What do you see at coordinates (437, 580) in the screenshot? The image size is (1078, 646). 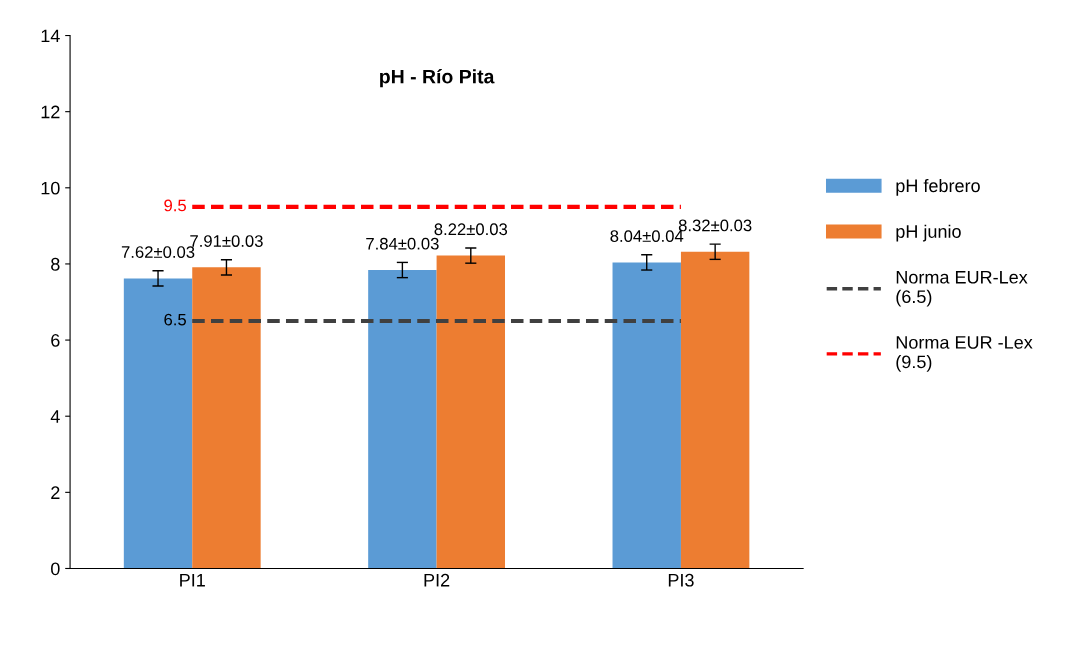 I see `x-tick-label: PI2` at bounding box center [437, 580].